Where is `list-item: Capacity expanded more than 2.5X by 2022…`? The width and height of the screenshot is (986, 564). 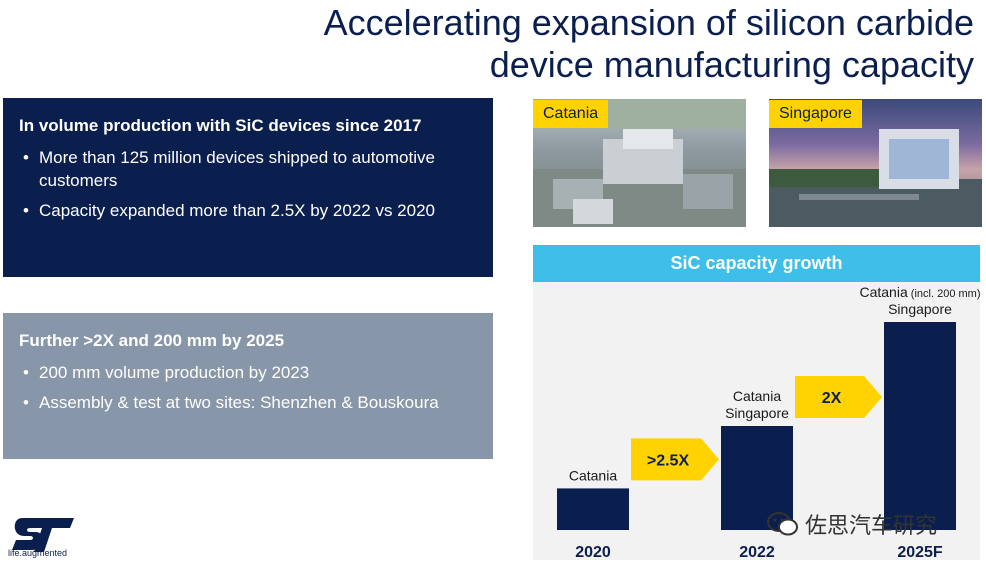 list-item: Capacity expanded more than 2.5X by 2022… is located at coordinates (250, 210).